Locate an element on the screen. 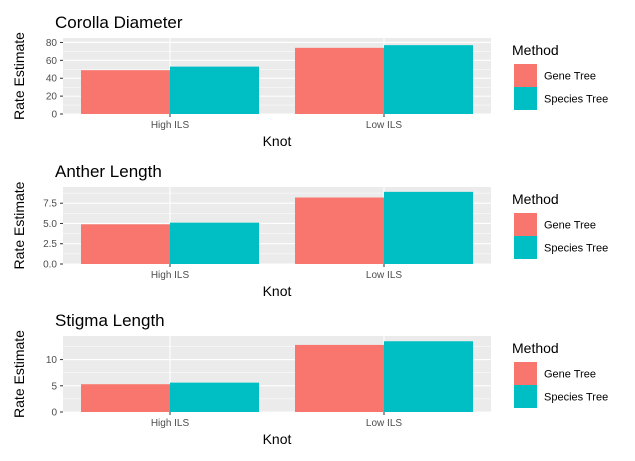 The image size is (635, 461). y-tick-label: 0.0 is located at coordinates (50, 265).